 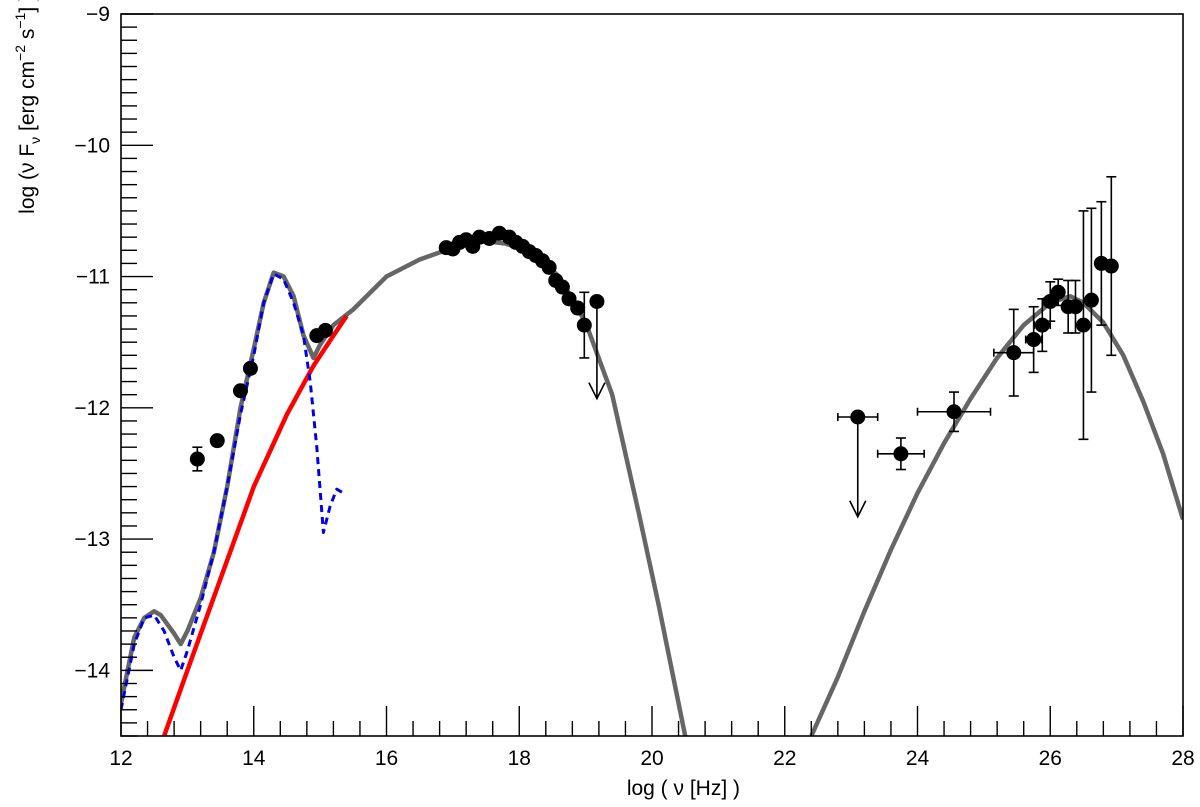 What do you see at coordinates (92, 670) in the screenshot?
I see `y-tick-label: −14` at bounding box center [92, 670].